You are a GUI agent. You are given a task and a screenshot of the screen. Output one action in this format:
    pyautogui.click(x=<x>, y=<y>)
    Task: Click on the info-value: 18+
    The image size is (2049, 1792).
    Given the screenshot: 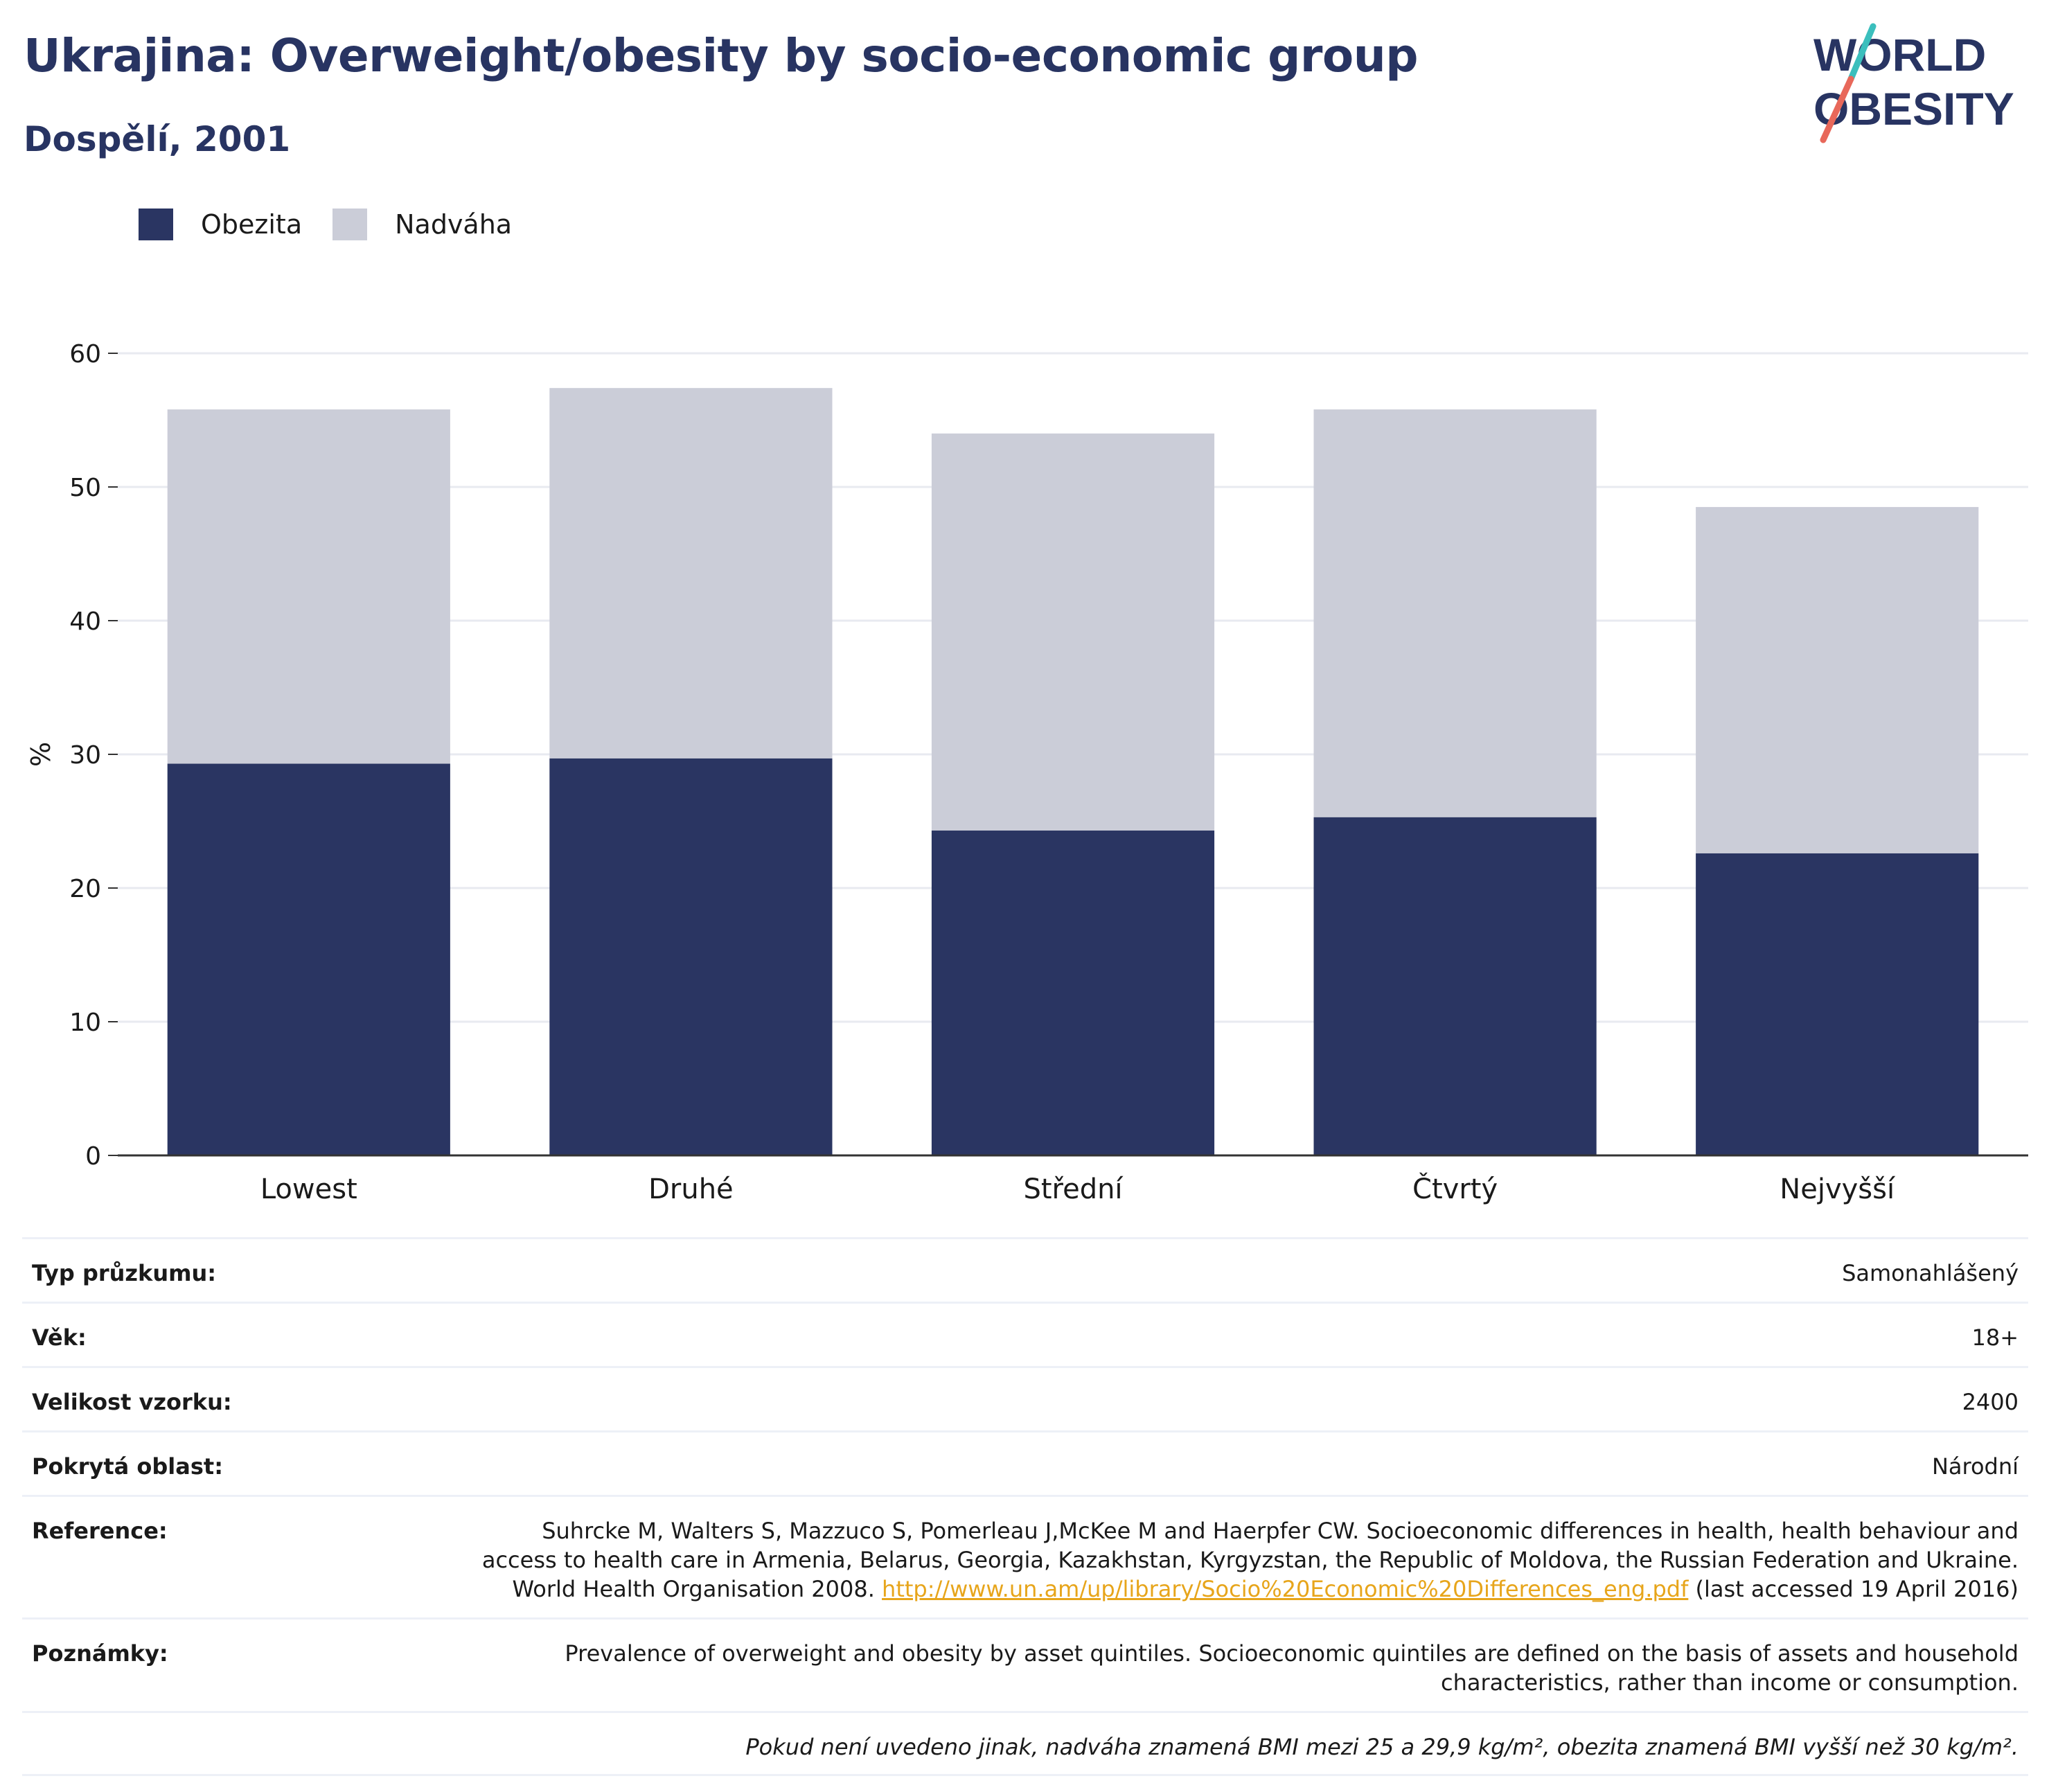 What is the action you would take?
    pyautogui.click(x=1995, y=1337)
    